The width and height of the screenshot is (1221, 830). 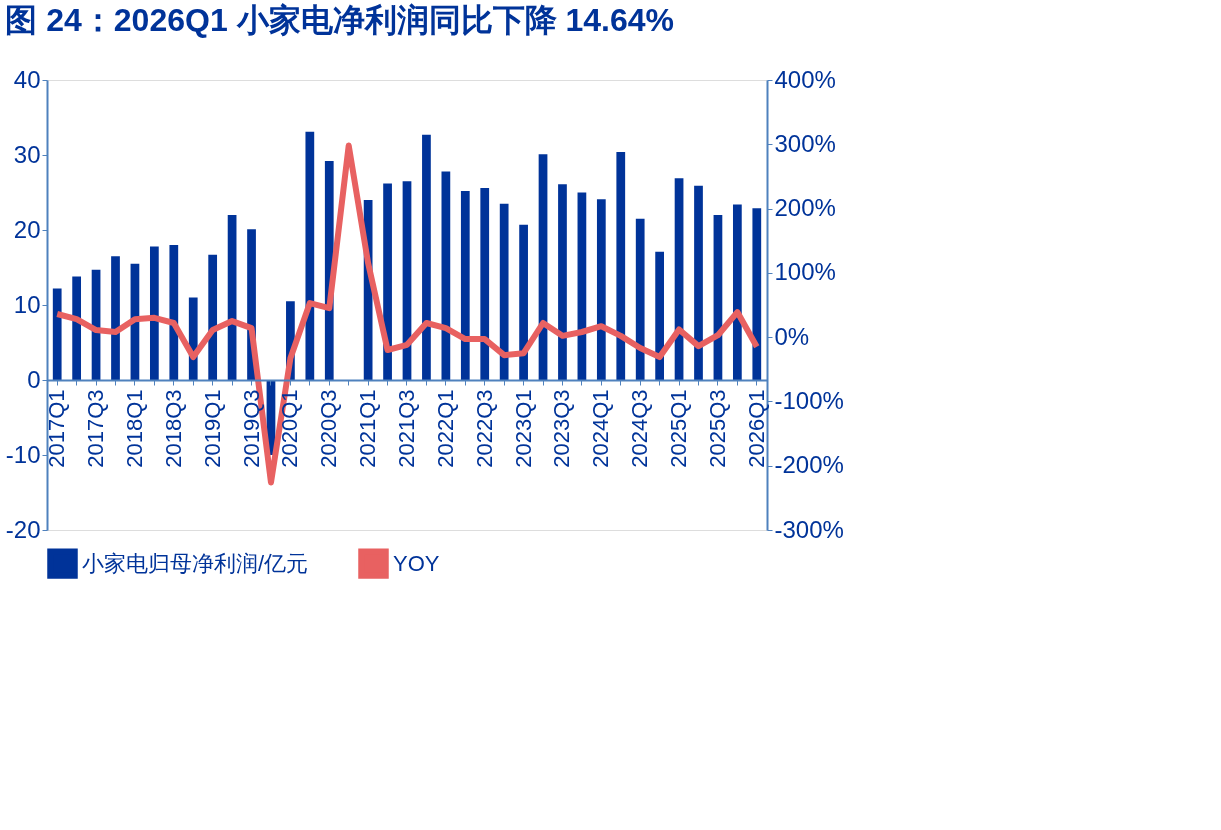 I want to click on y-tick-label: 40, so click(x=27, y=79).